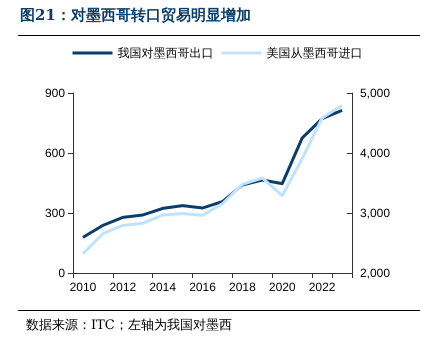  What do you see at coordinates (242, 287) in the screenshot?
I see `x-tick-label: 2018` at bounding box center [242, 287].